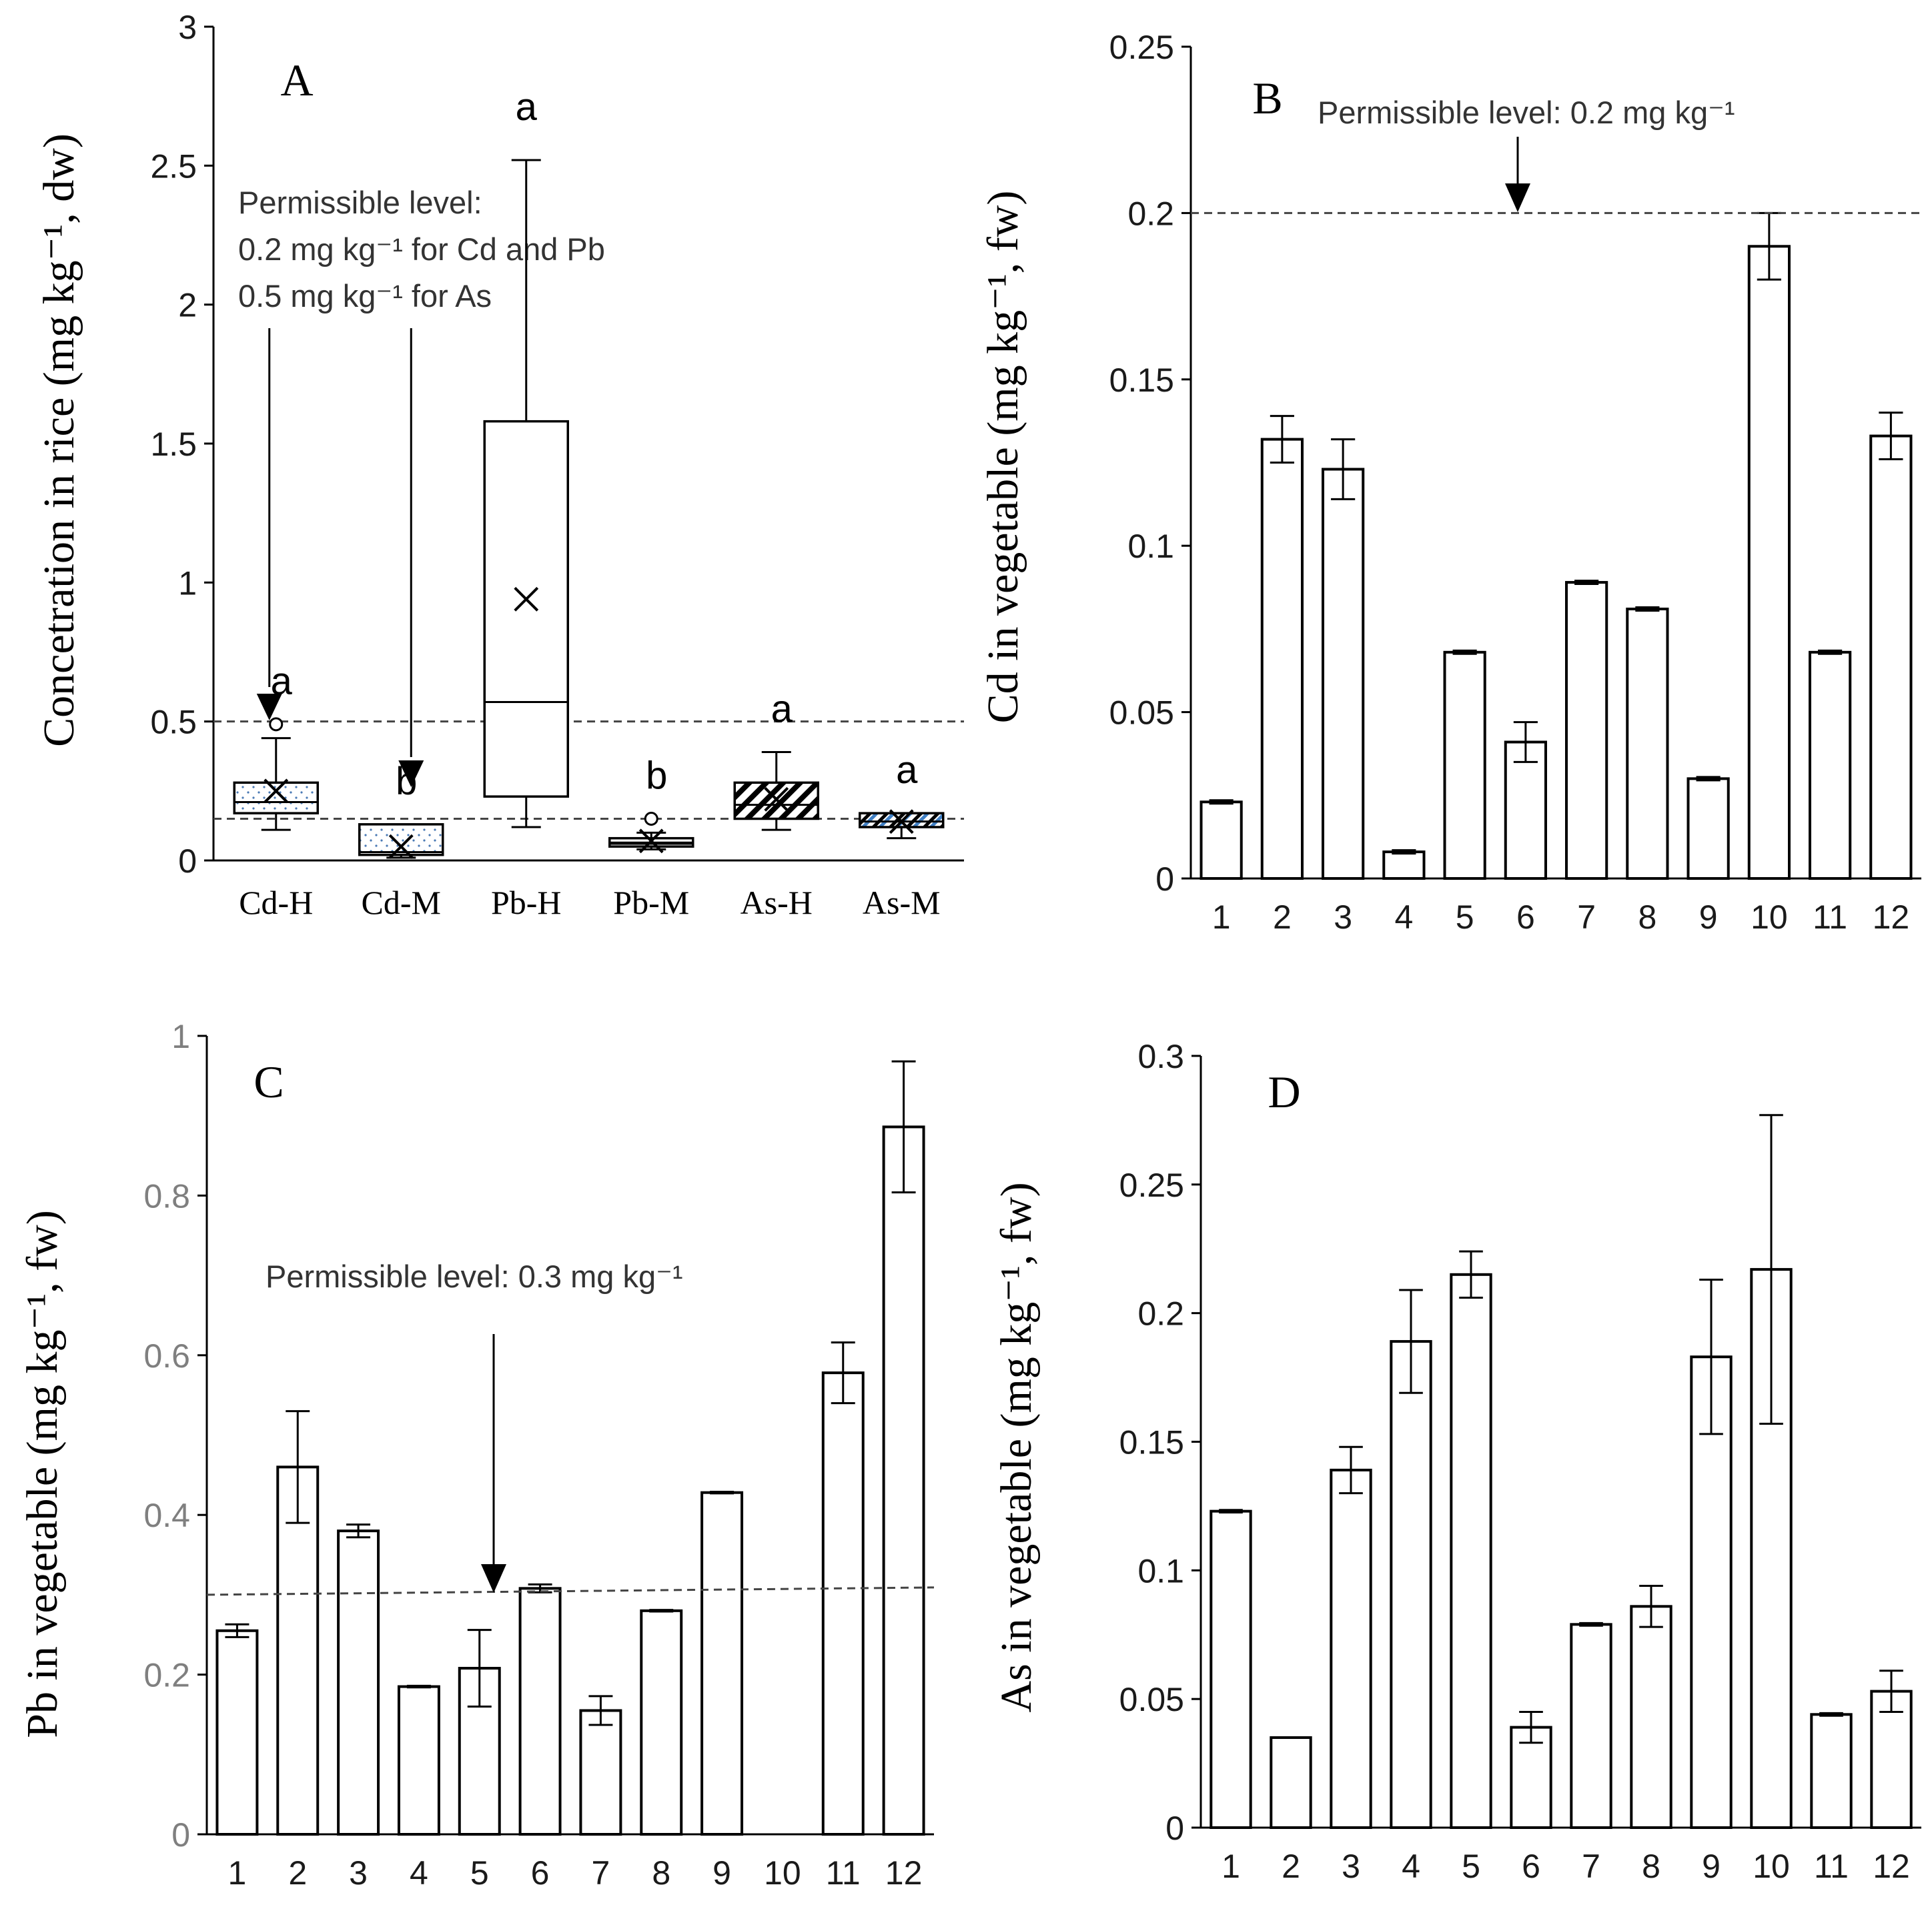  I want to click on panel-c-x-tick-label-3: 3, so click(358, 1873).